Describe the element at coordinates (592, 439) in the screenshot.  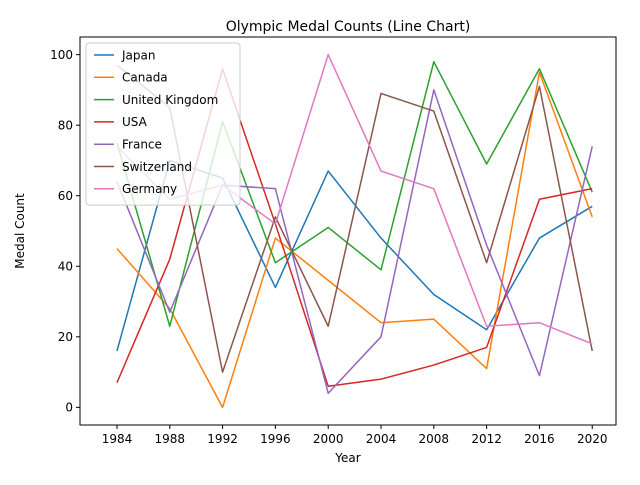
I see `x-tick-label: 2020` at that location.